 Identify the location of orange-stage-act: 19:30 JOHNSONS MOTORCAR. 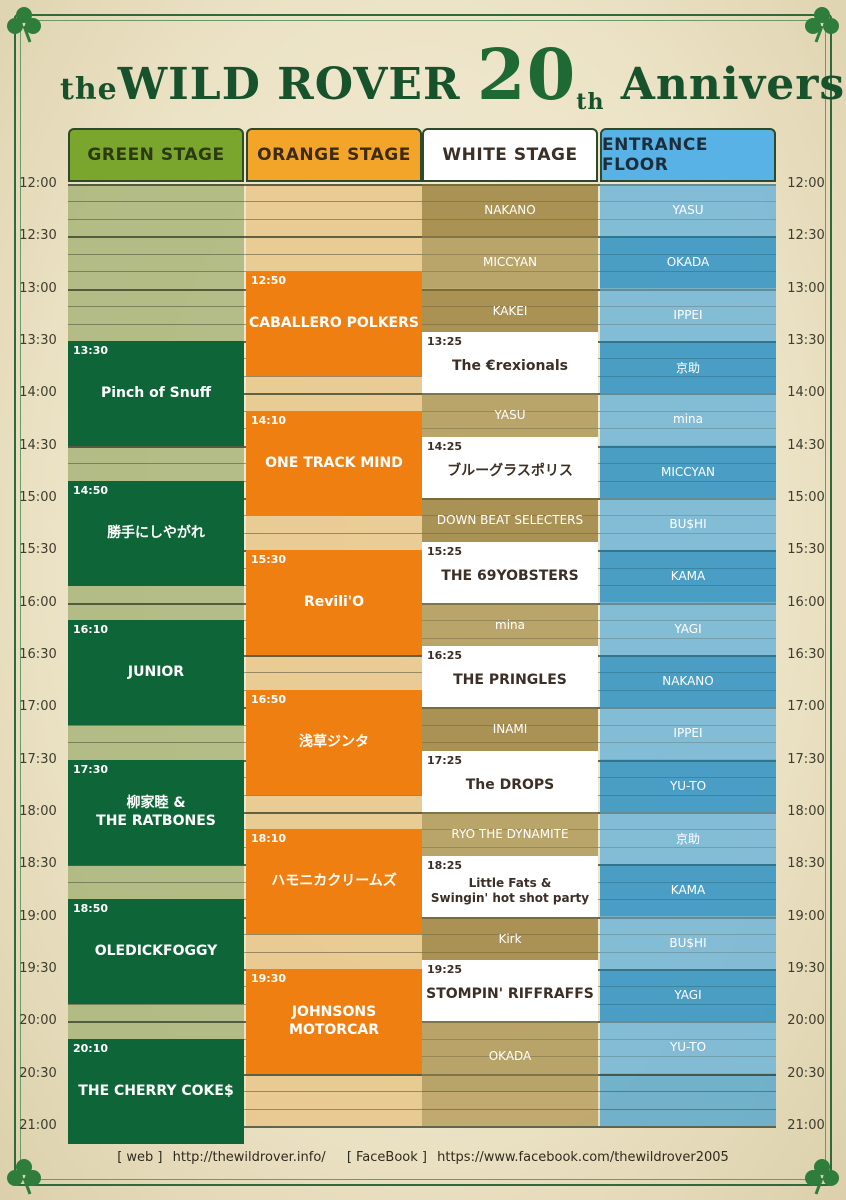
(334, 1021).